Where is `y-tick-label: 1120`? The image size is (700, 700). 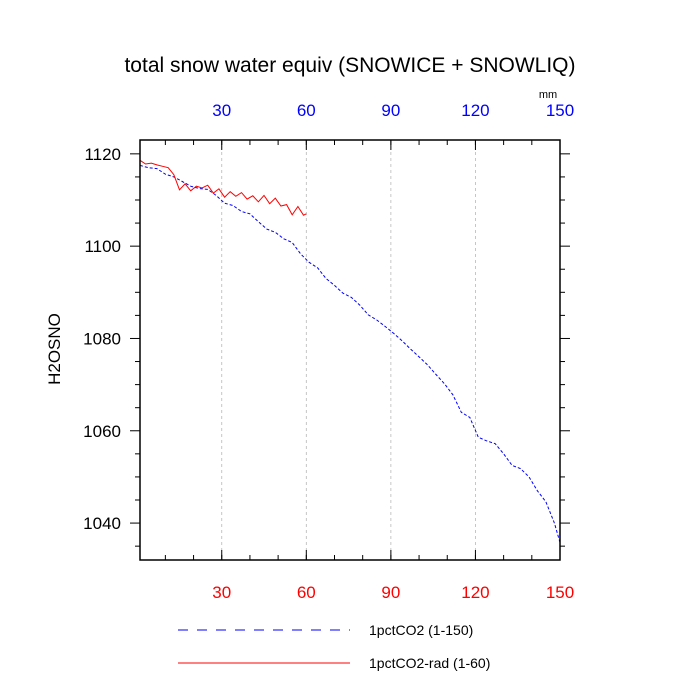 y-tick-label: 1120 is located at coordinates (102, 154).